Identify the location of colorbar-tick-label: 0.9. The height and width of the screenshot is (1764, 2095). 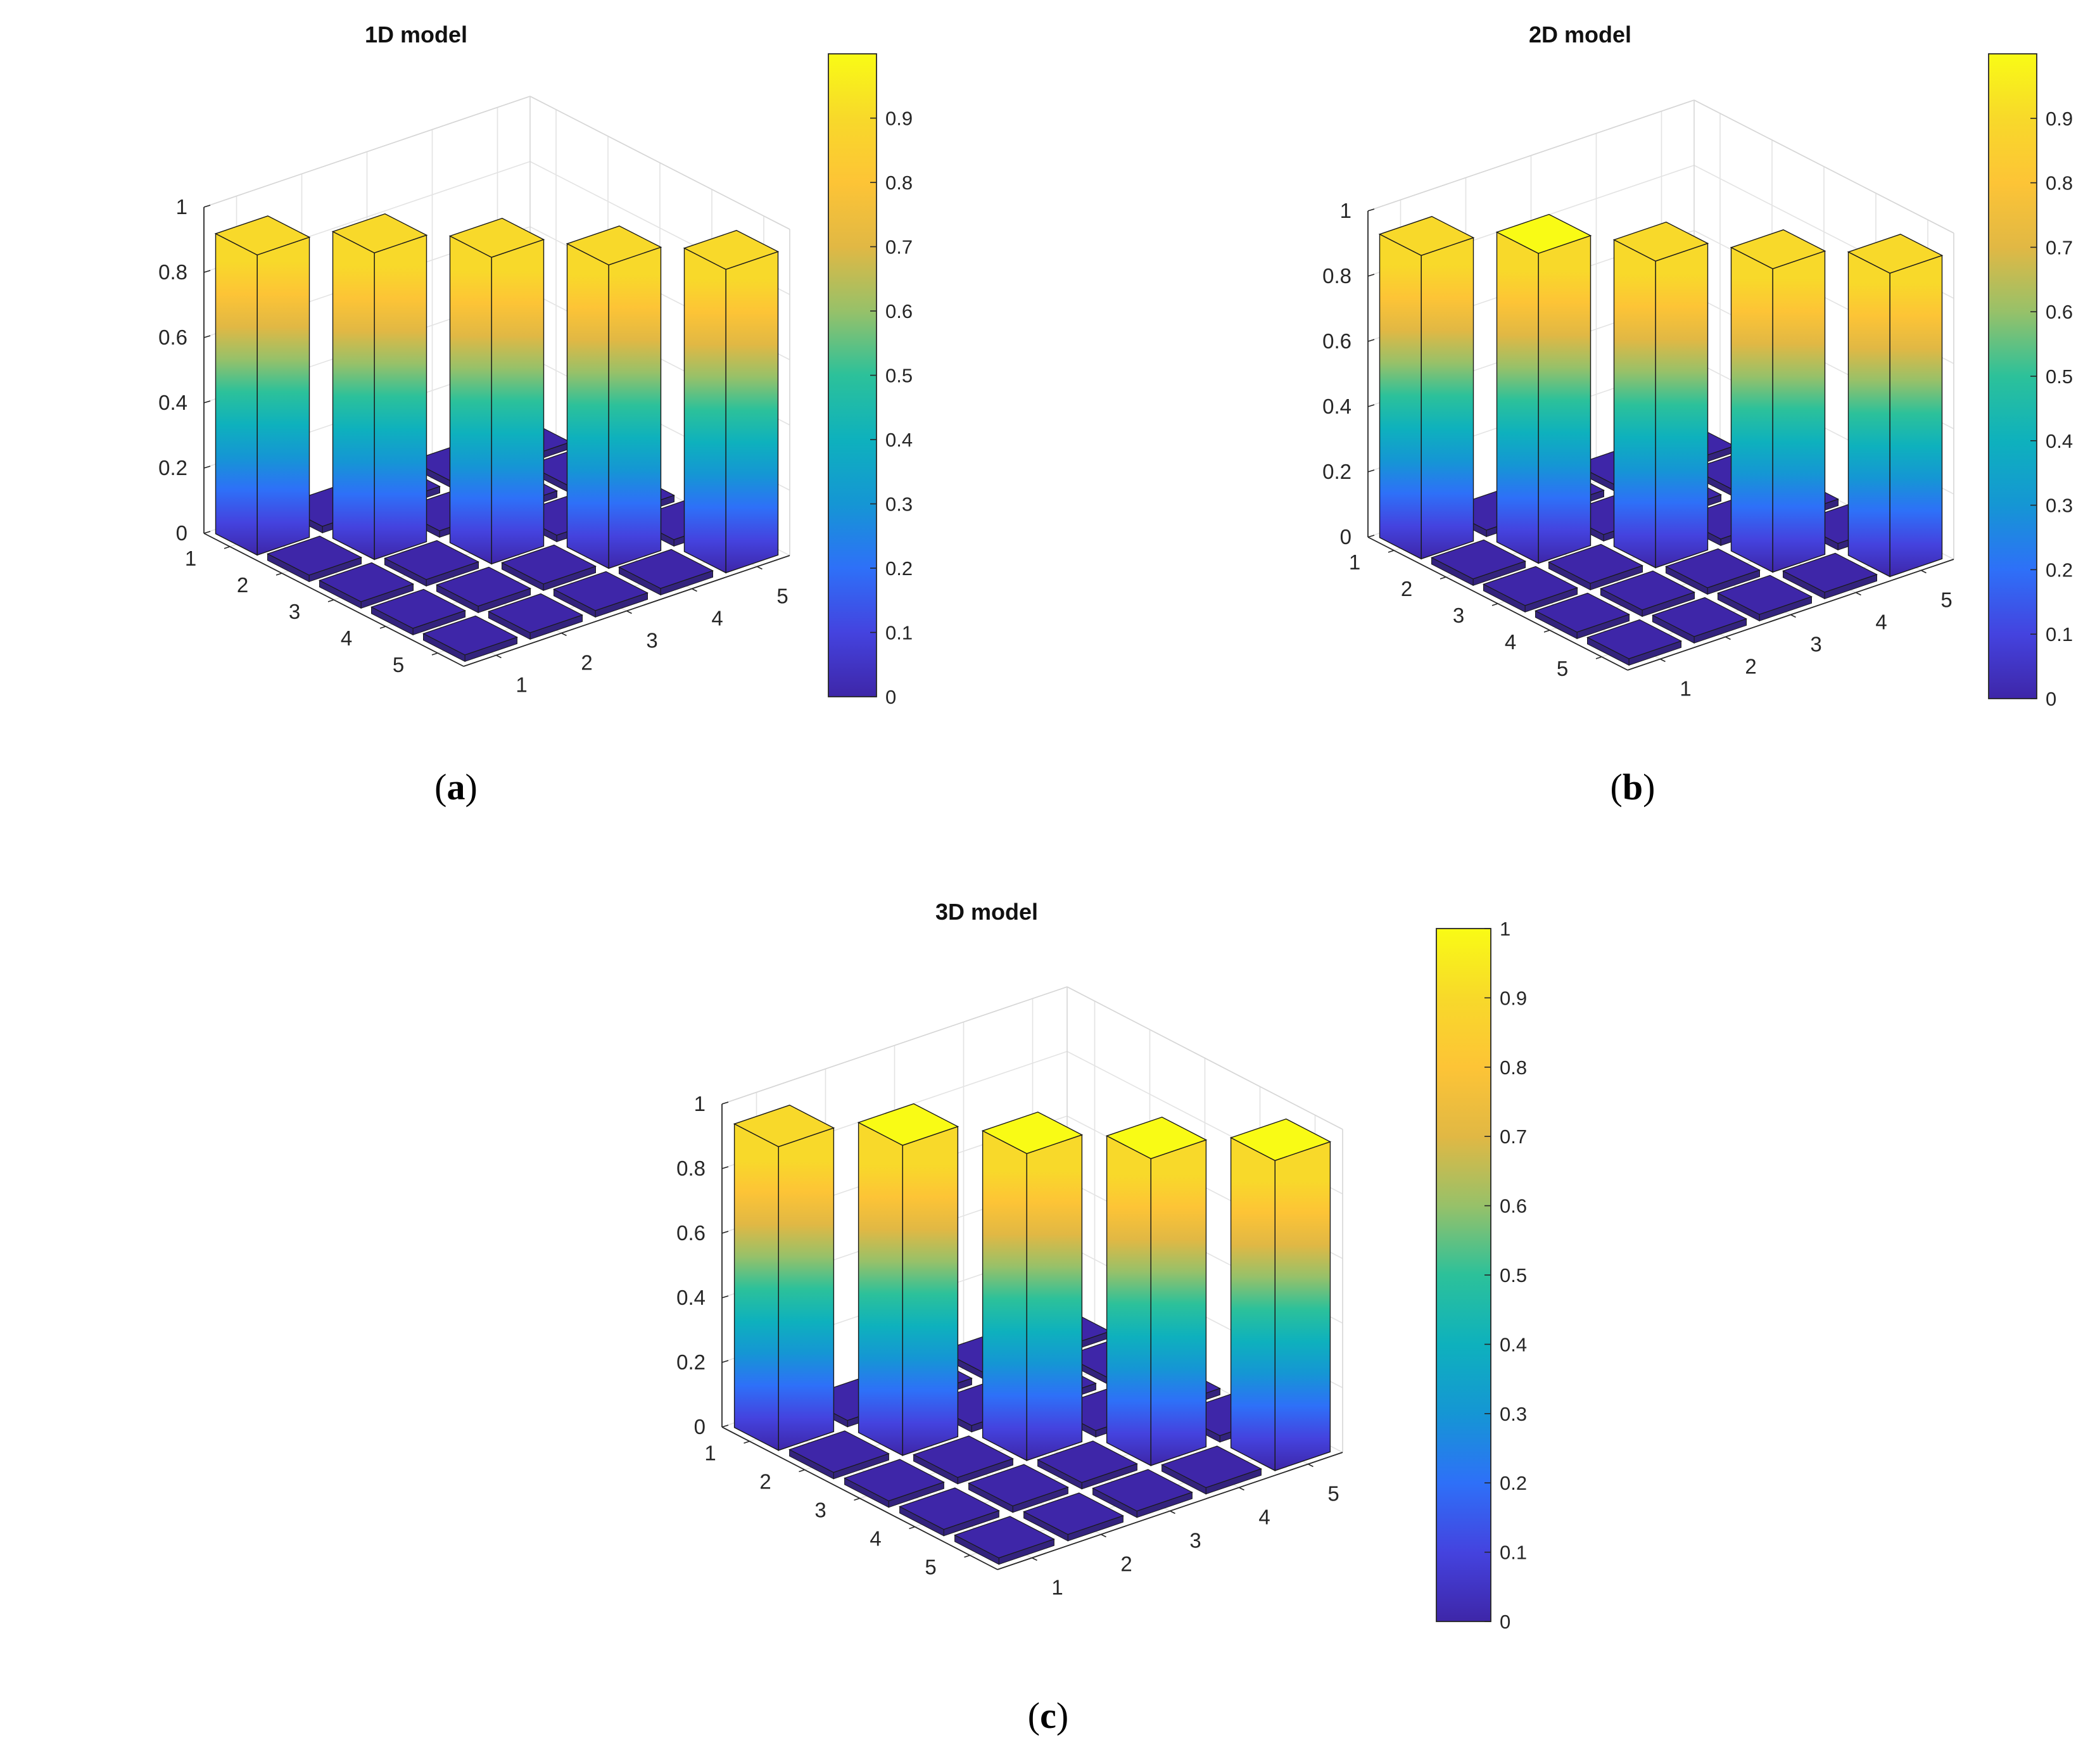
(899, 119).